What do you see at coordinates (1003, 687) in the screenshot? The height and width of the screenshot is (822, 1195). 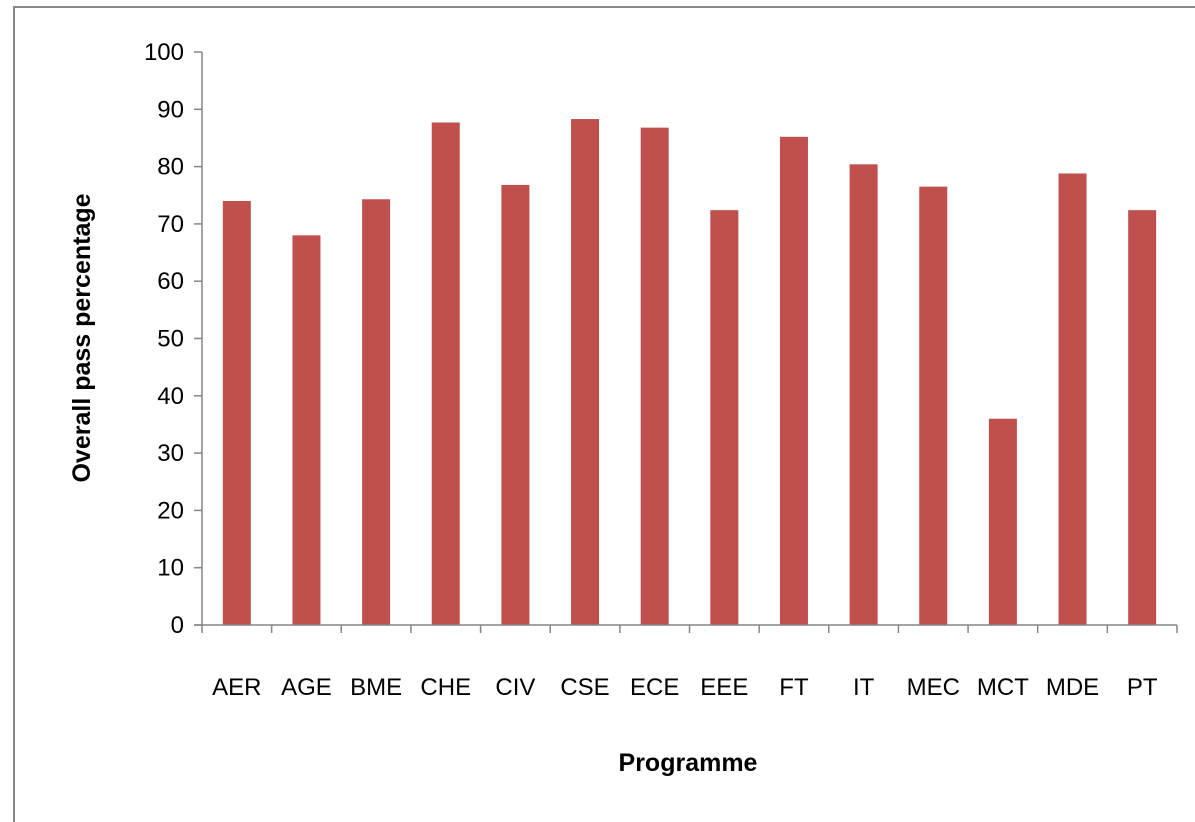 I see `x-tick-label: MCT` at bounding box center [1003, 687].